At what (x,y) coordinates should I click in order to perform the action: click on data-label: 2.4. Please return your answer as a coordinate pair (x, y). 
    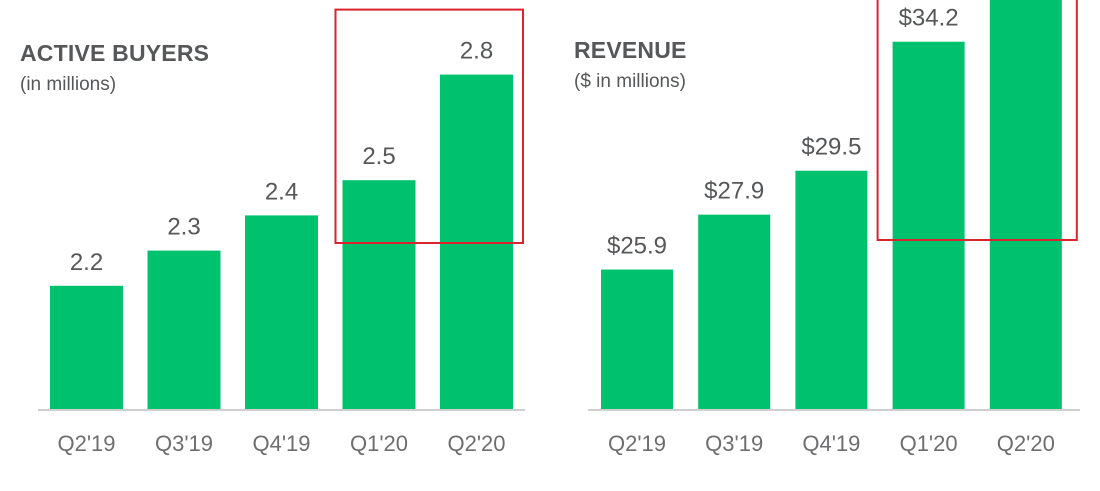
    Looking at the image, I should click on (281, 191).